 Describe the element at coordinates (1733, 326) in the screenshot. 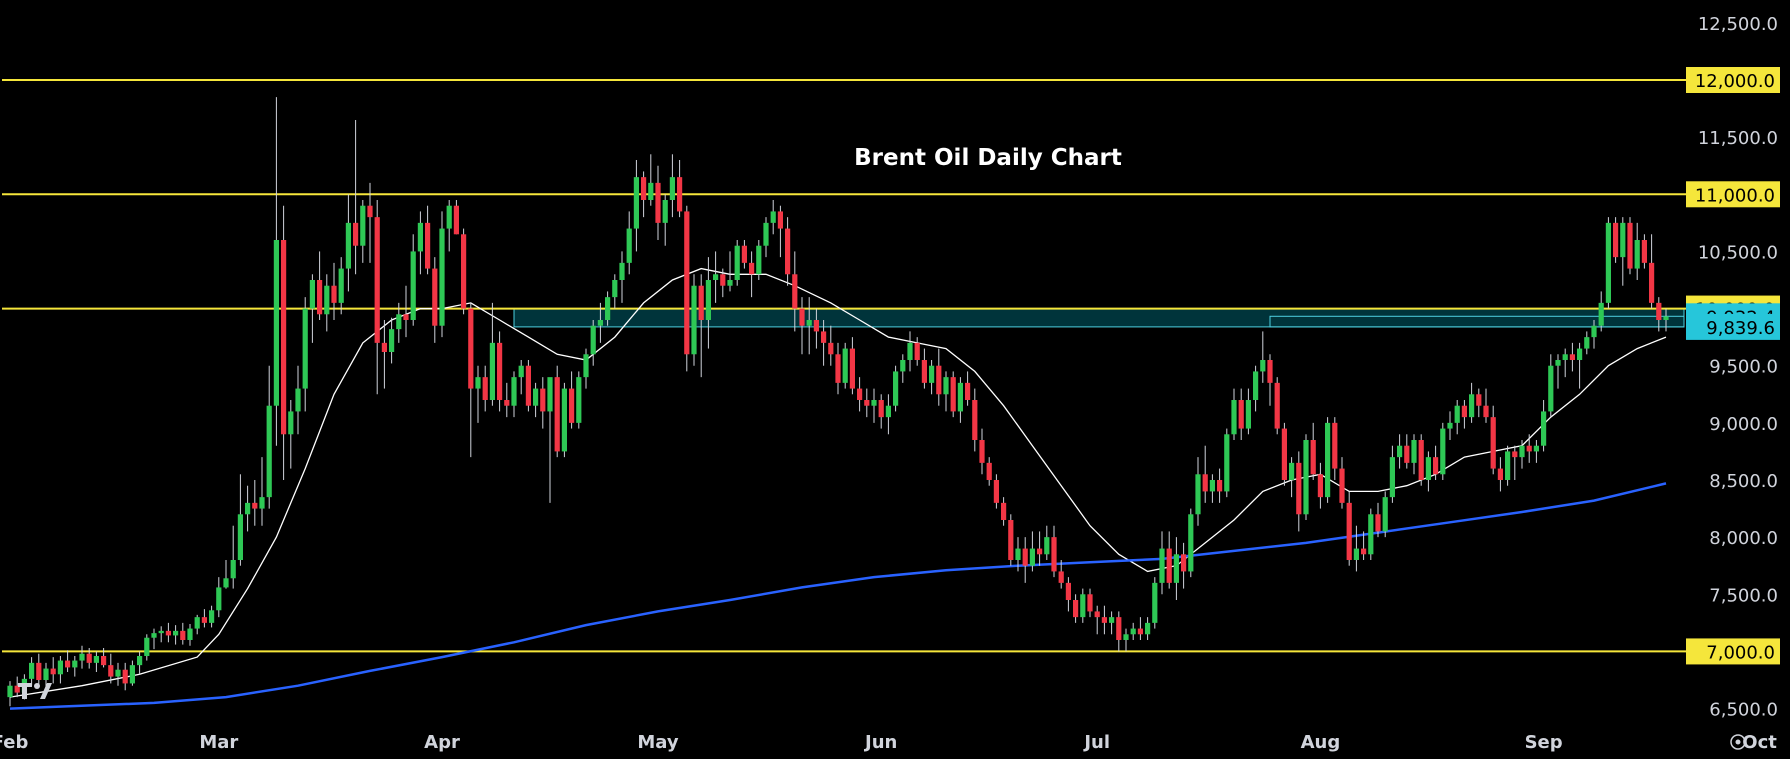

I see `price-tag: 9,839.6` at that location.